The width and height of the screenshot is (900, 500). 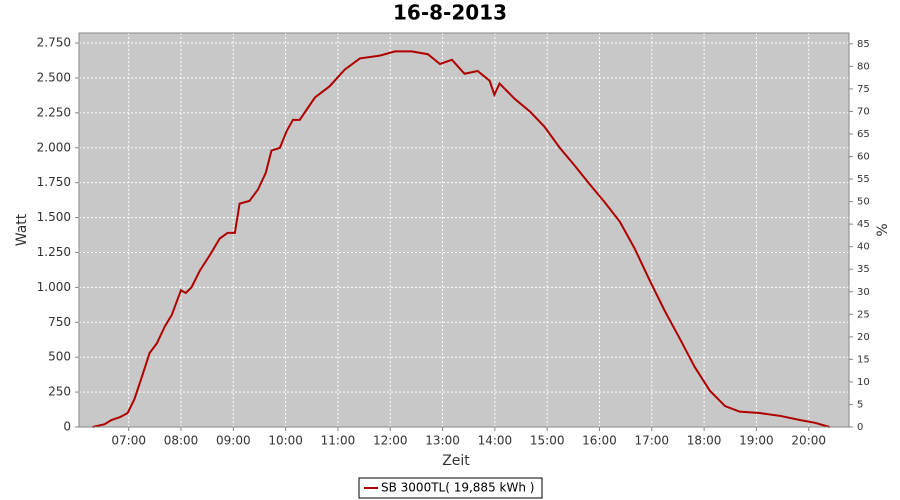 What do you see at coordinates (863, 269) in the screenshot?
I see `y2-tick-label: 35` at bounding box center [863, 269].